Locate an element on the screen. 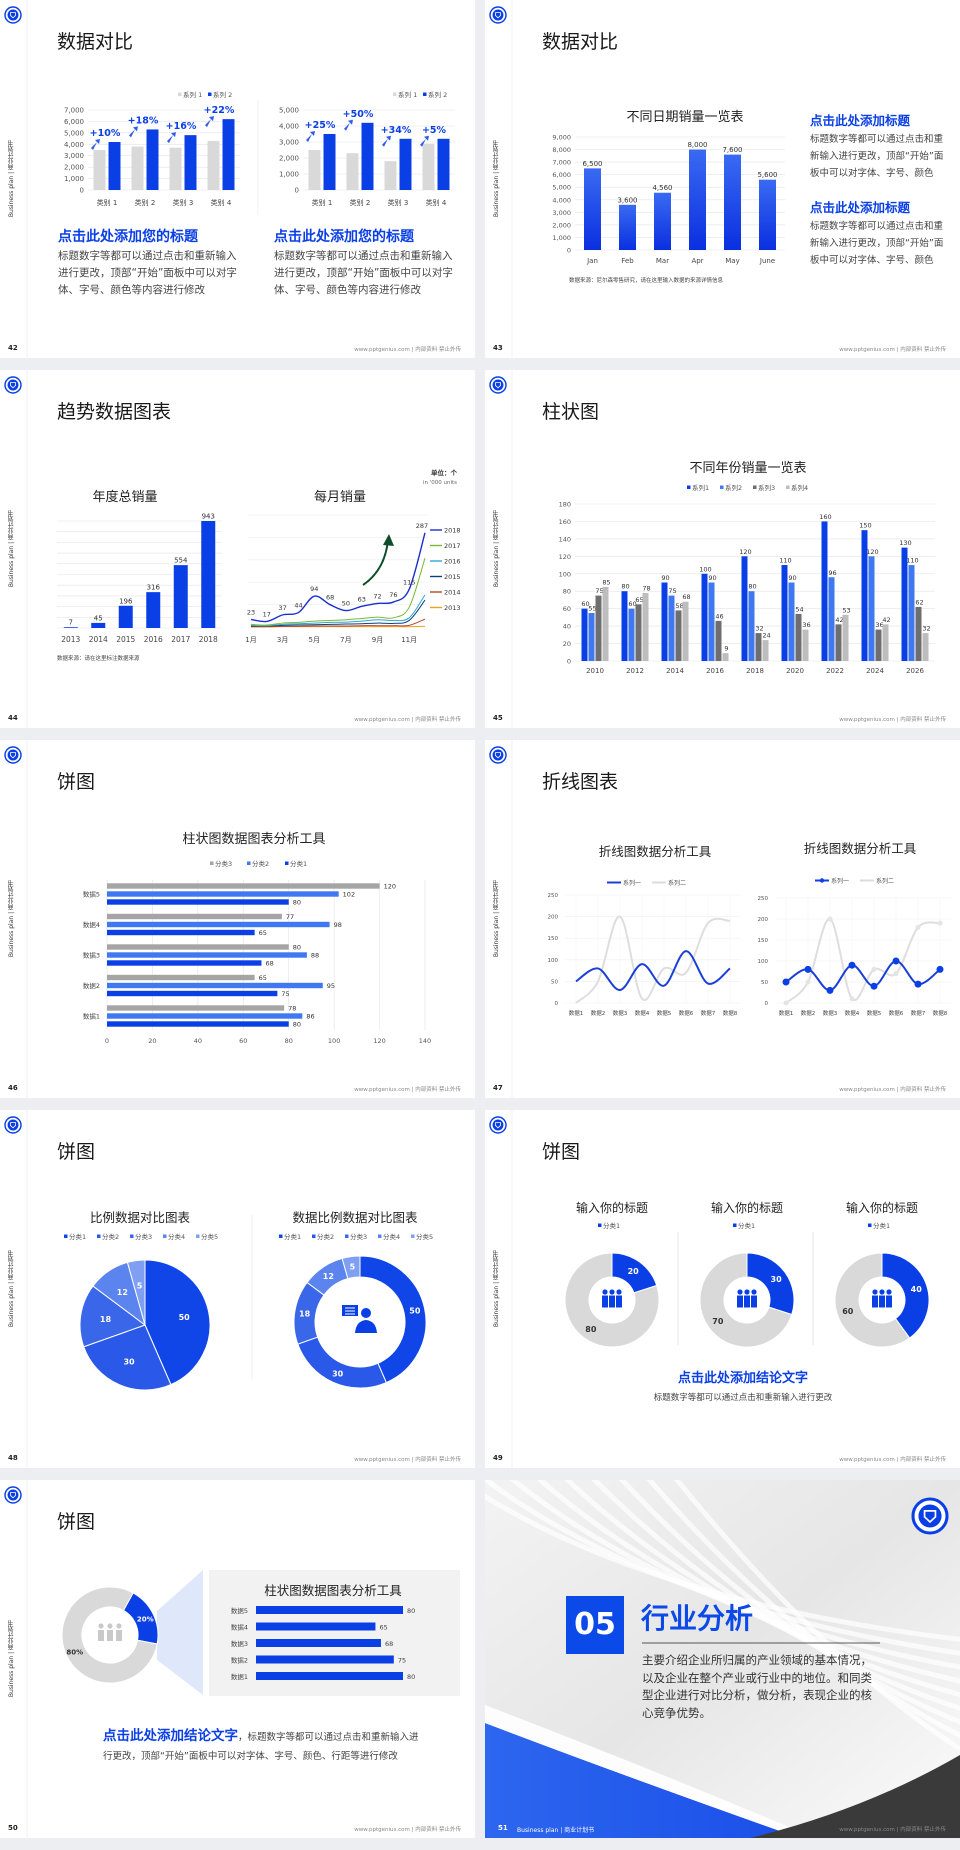  y-tick-label: 1,000 is located at coordinates (74, 179).